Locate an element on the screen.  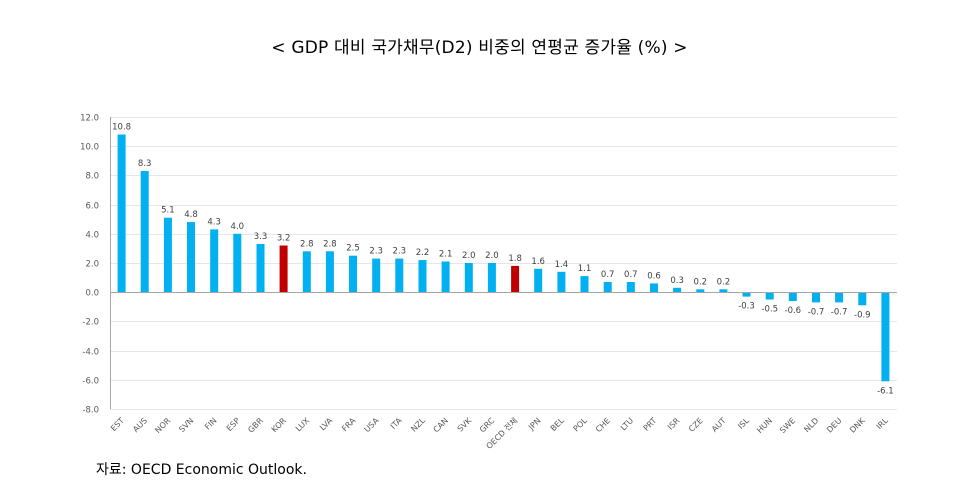
data-label: 2.8 is located at coordinates (330, 244).